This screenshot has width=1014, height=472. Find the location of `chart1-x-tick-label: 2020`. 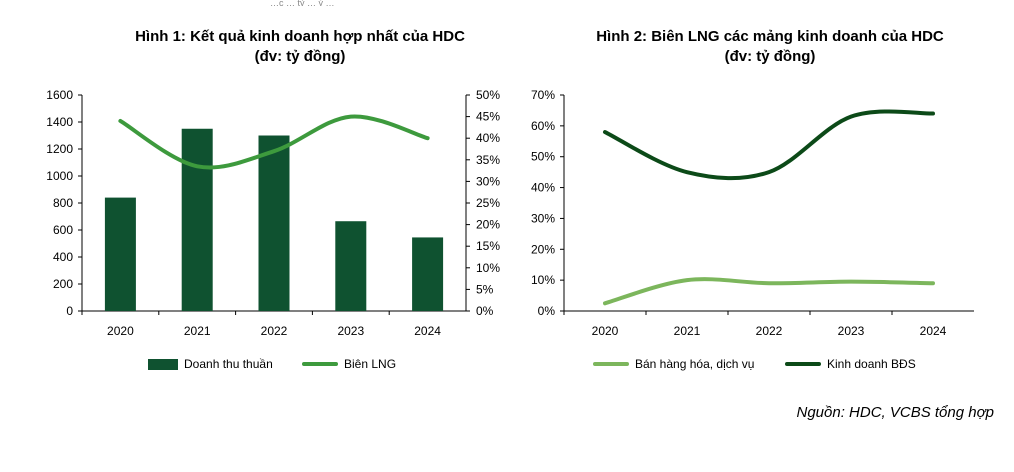

chart1-x-tick-label: 2020 is located at coordinates (120, 331).